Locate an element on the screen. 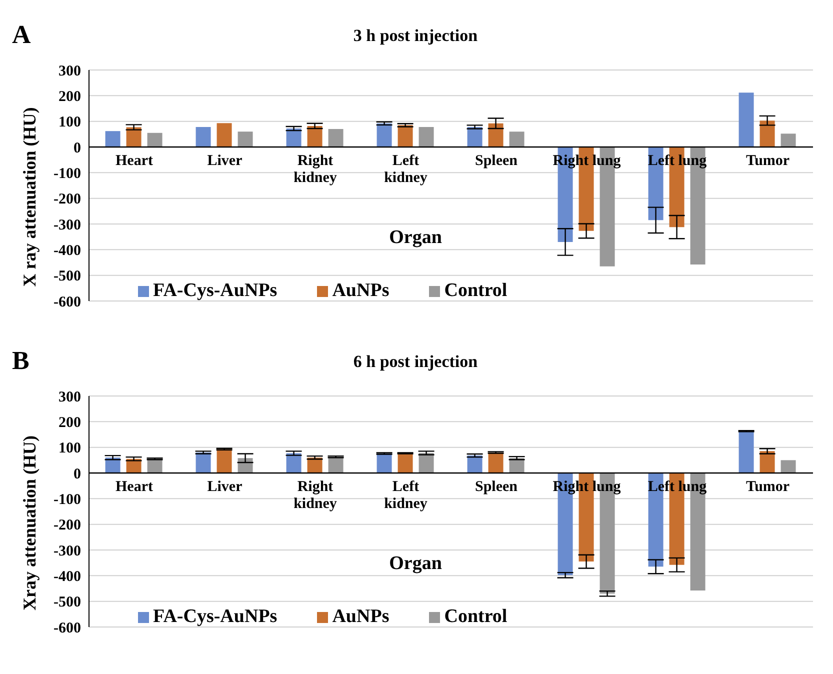  chart-title: 6 h post injection is located at coordinates (415, 361).